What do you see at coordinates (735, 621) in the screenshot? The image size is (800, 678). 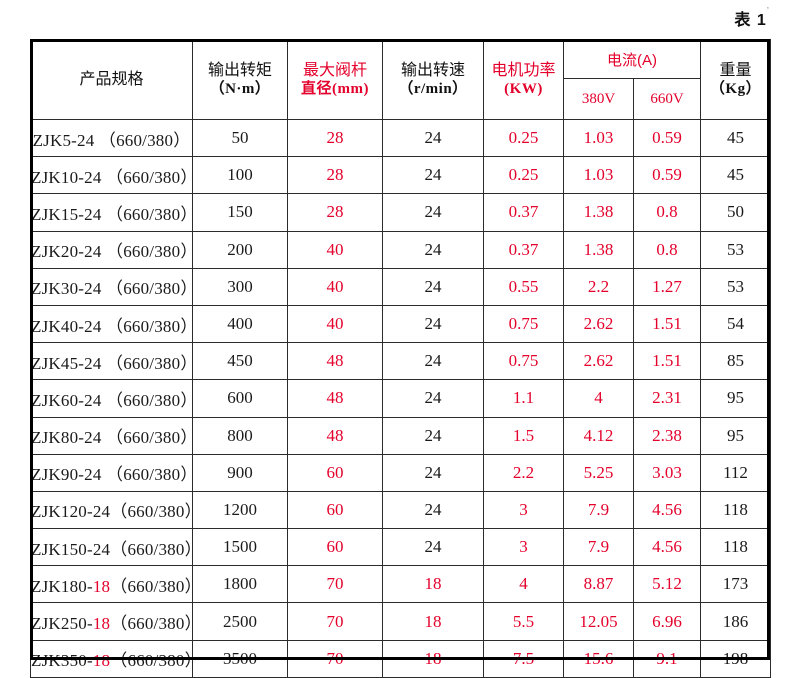 I see `cell-weight: 186` at bounding box center [735, 621].